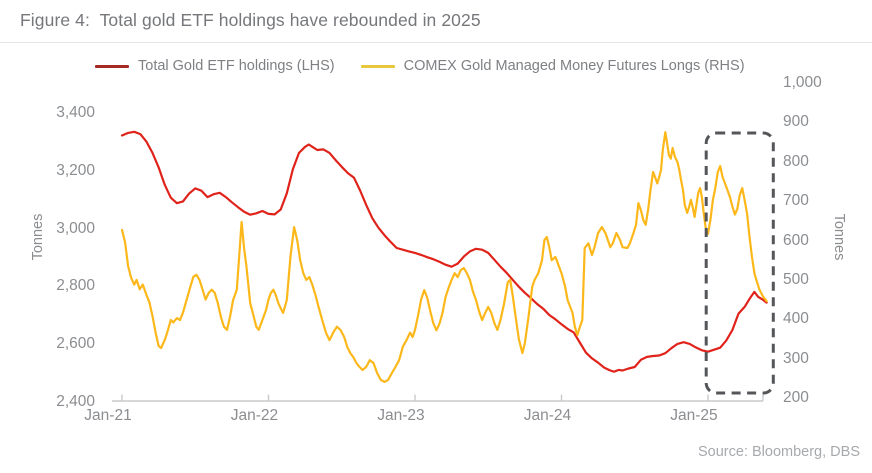  I want to click on title-divider, so click(436, 42).